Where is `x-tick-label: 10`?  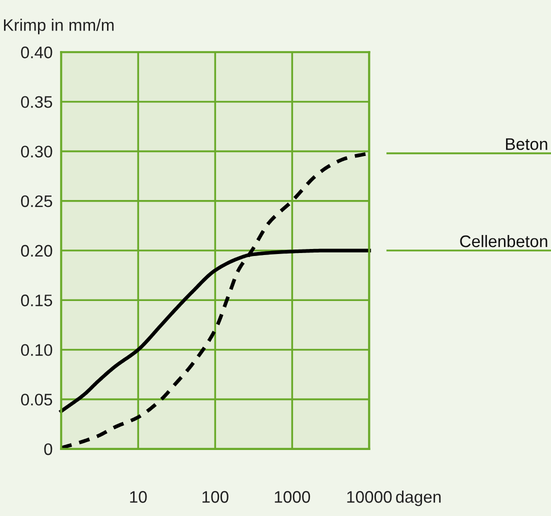 x-tick-label: 10 is located at coordinates (138, 497).